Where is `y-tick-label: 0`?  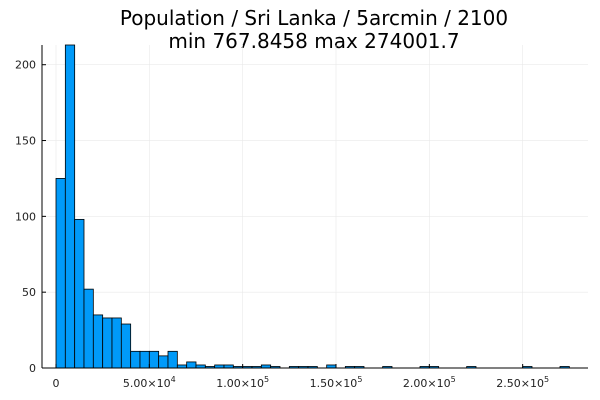 y-tick-label: 0 is located at coordinates (32, 368).